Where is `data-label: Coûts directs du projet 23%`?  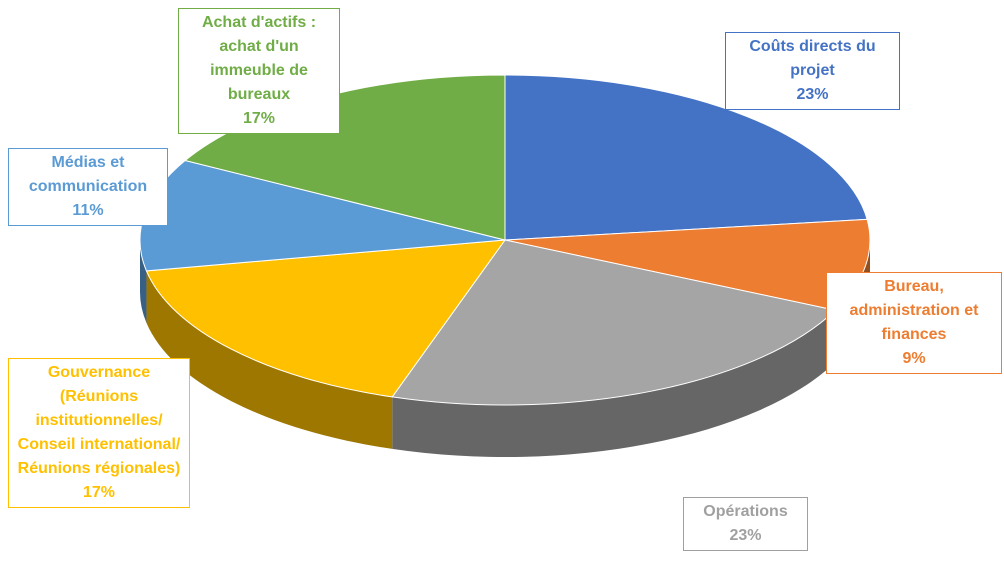 data-label: Coûts directs du projet 23% is located at coordinates (812, 71).